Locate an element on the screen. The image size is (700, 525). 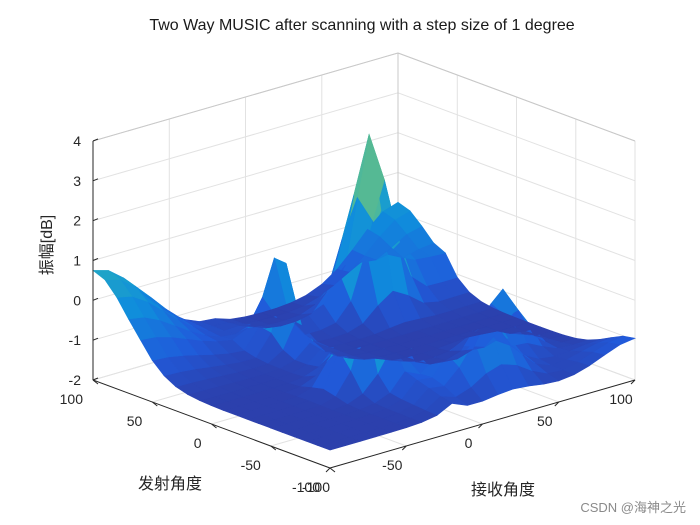
y-tick-label: 0 is located at coordinates (198, 443).